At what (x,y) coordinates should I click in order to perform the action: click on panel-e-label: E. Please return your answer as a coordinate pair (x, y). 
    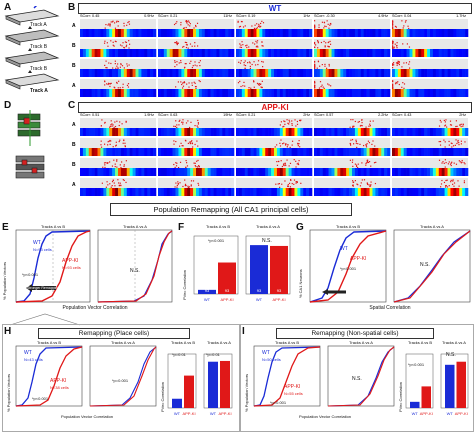
    Looking at the image, I should click on (5, 227).